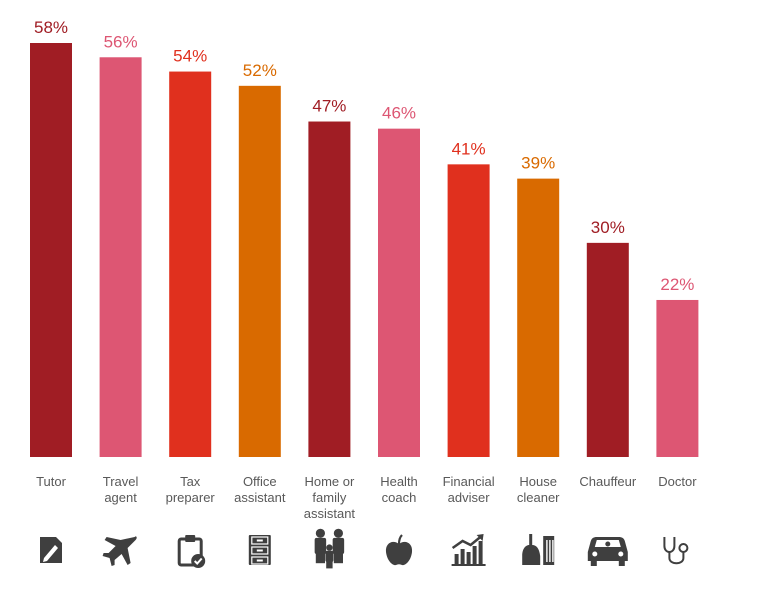 The image size is (768, 592). I want to click on category-label: House, so click(538, 481).